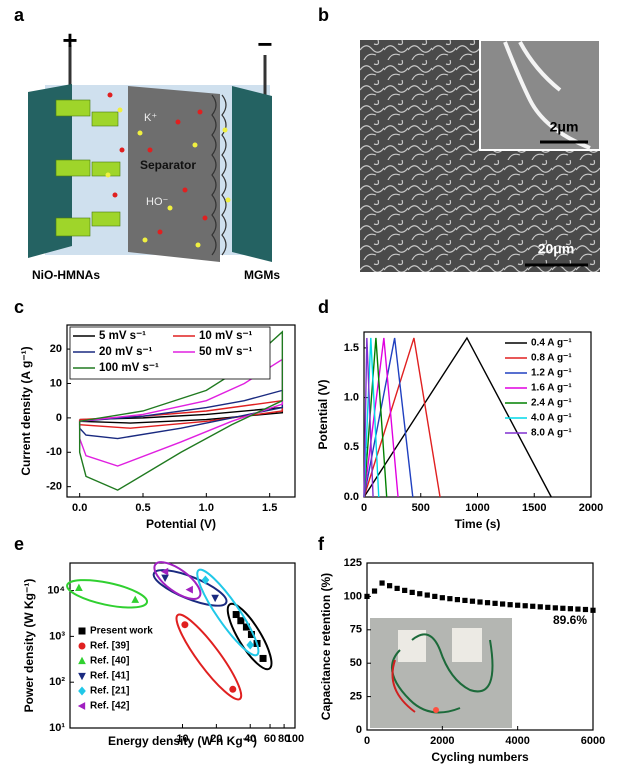 Image resolution: width=640 pixels, height=771 pixels. I want to click on x-tick-label: 6000, so click(593, 741).